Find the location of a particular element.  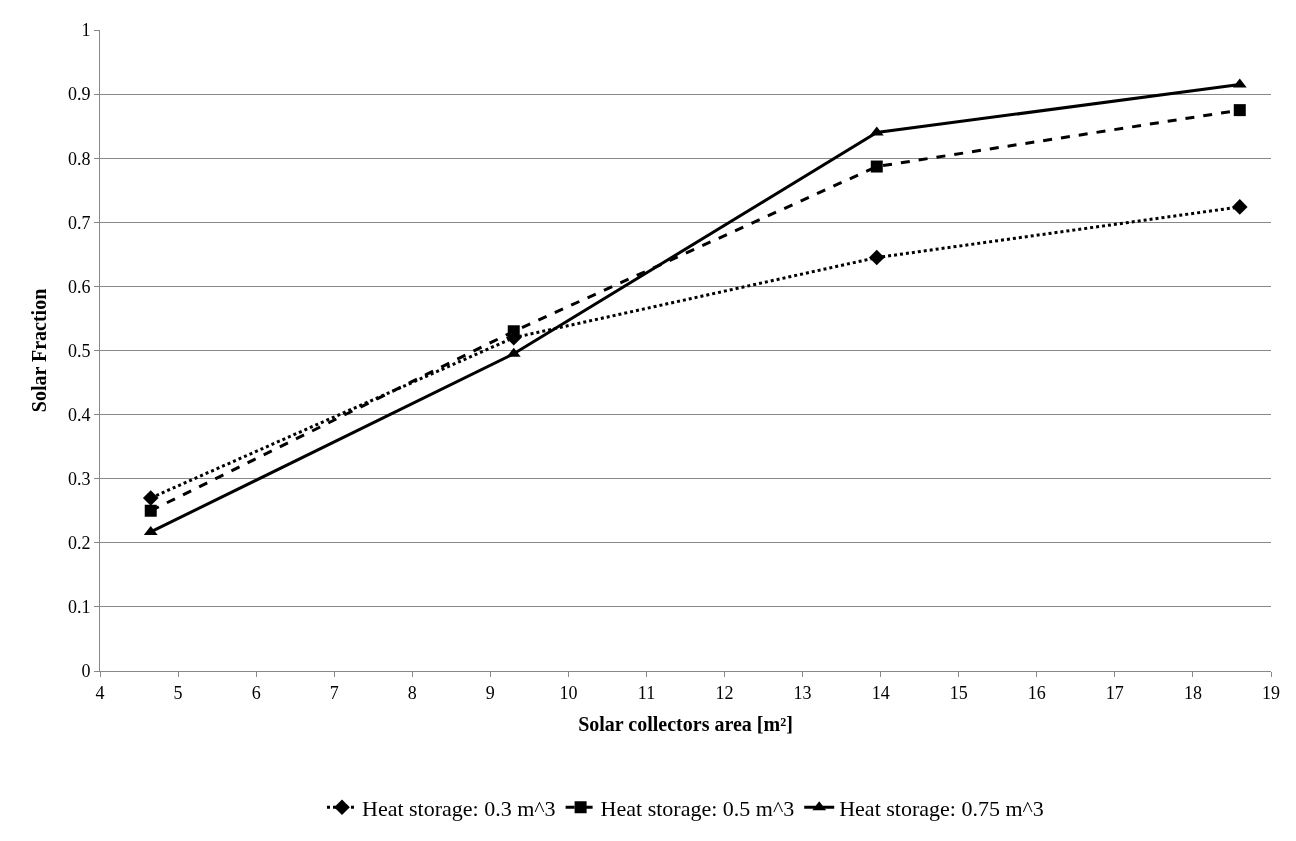

x-tick-label: 8 is located at coordinates (412, 692).